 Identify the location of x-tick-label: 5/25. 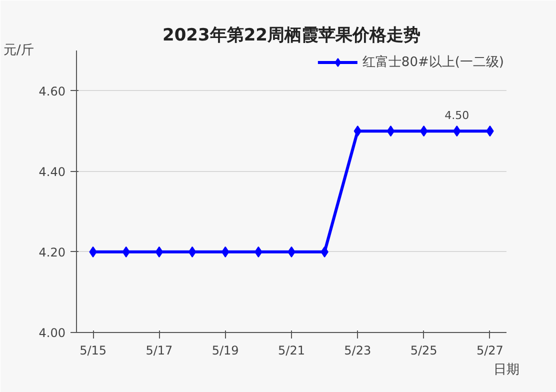
(424, 351).